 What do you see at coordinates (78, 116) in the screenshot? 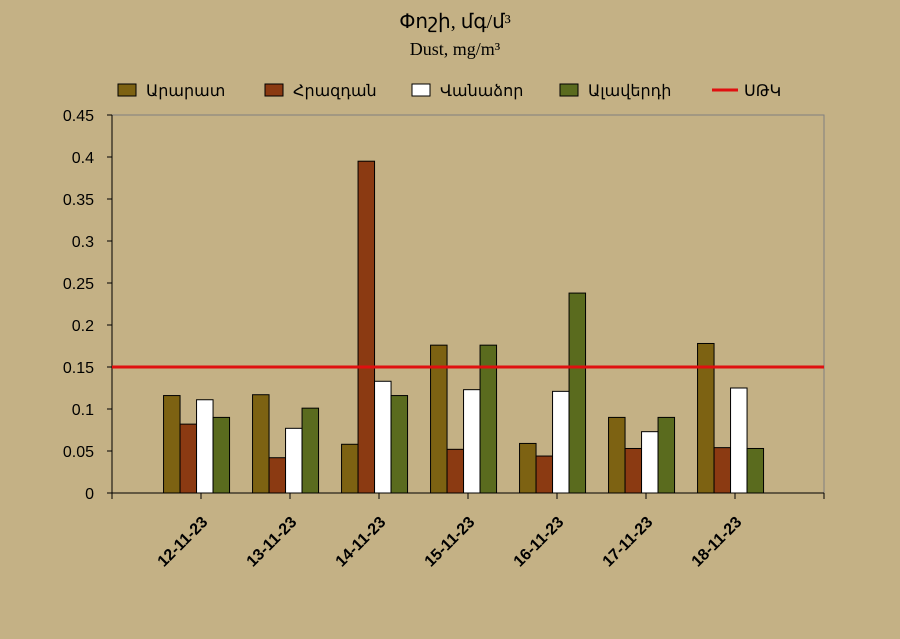
I see `y-tick-label: 0.45` at bounding box center [78, 116].